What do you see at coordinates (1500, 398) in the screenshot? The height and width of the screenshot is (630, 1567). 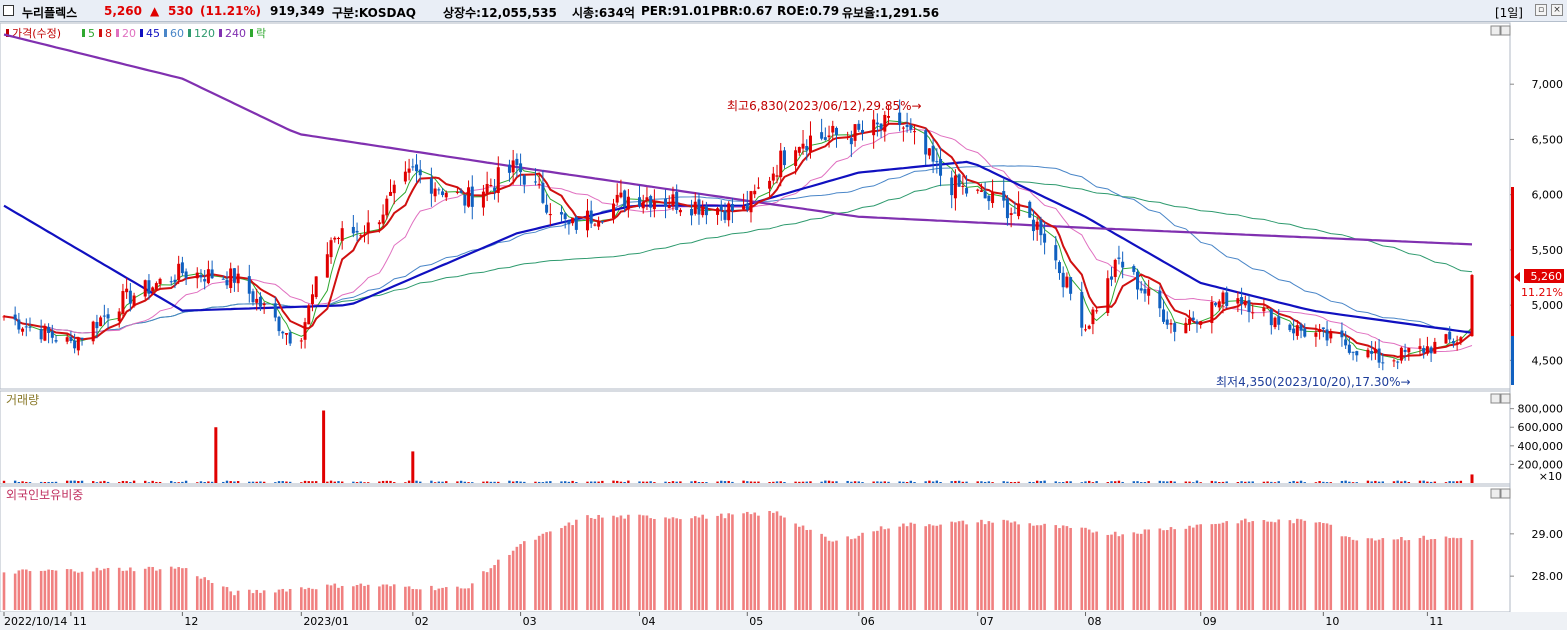 I see `volume-panel-buttons` at bounding box center [1500, 398].